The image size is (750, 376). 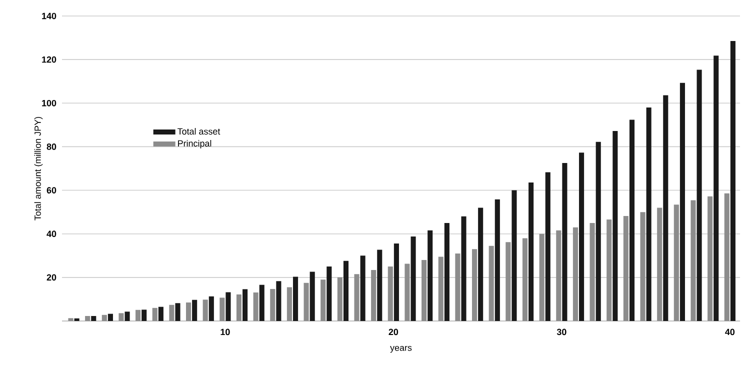 I want to click on x-tick-label: 10, so click(x=225, y=332).